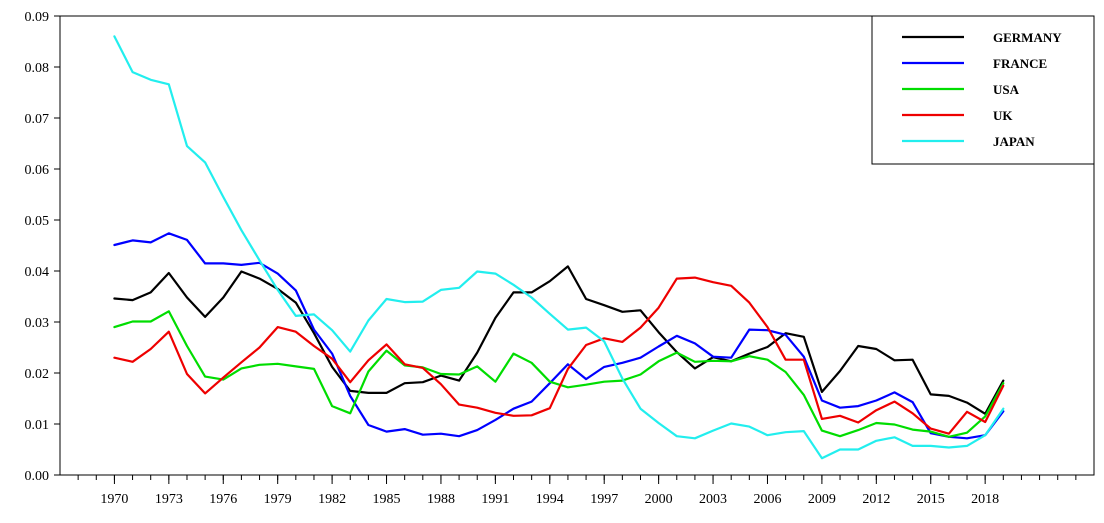  What do you see at coordinates (1006, 89) in the screenshot?
I see `legend-label-usa: USA` at bounding box center [1006, 89].